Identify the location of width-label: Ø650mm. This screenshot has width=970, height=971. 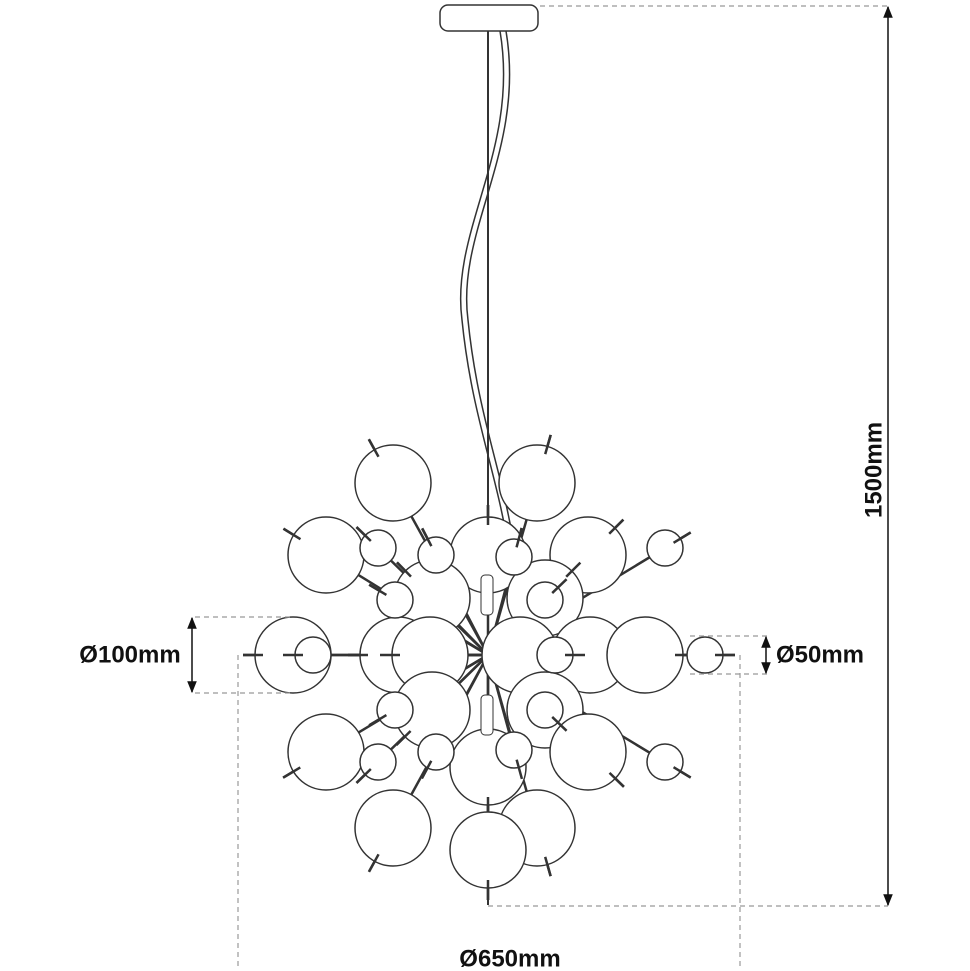
(509, 958).